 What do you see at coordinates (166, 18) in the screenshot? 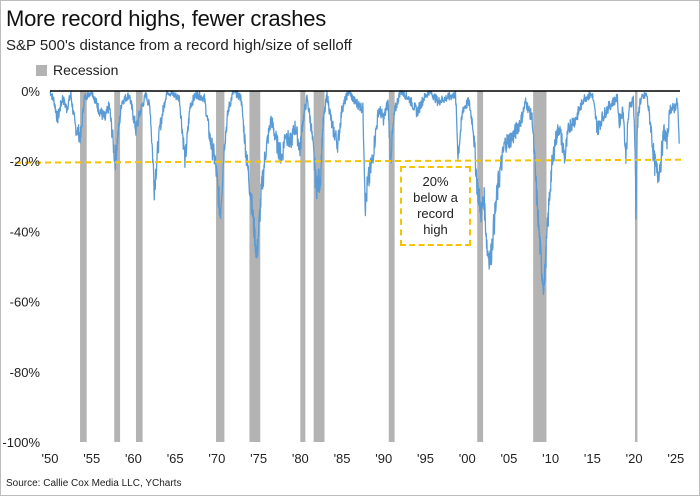
I see `chart-title: More record highs, fewer crashes` at bounding box center [166, 18].